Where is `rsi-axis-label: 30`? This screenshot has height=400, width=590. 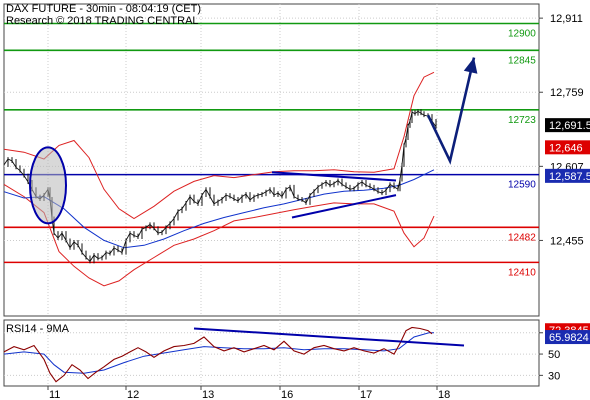
rsi-axis-label: 30 is located at coordinates (554, 376).